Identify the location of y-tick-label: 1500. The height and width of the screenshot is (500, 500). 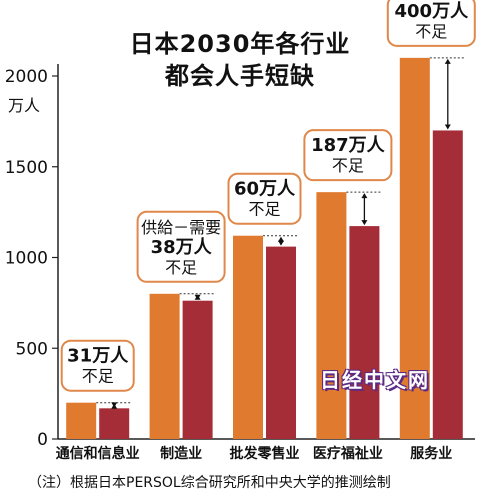
(26, 168).